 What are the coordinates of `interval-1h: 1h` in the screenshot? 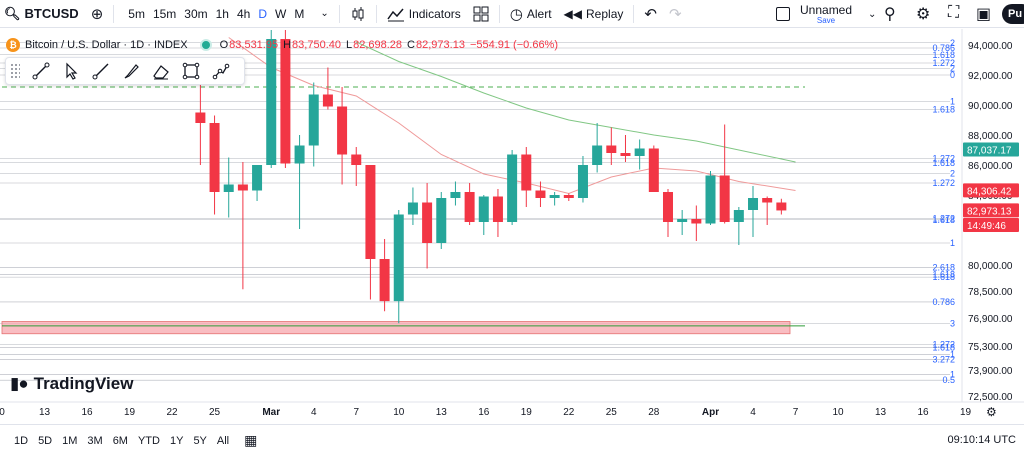 It's located at (222, 13).